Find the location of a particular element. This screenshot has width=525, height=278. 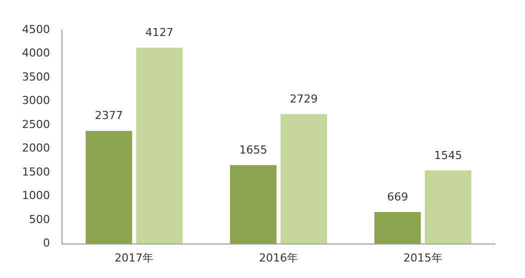

y-tick-label: 4500 is located at coordinates (36, 29).